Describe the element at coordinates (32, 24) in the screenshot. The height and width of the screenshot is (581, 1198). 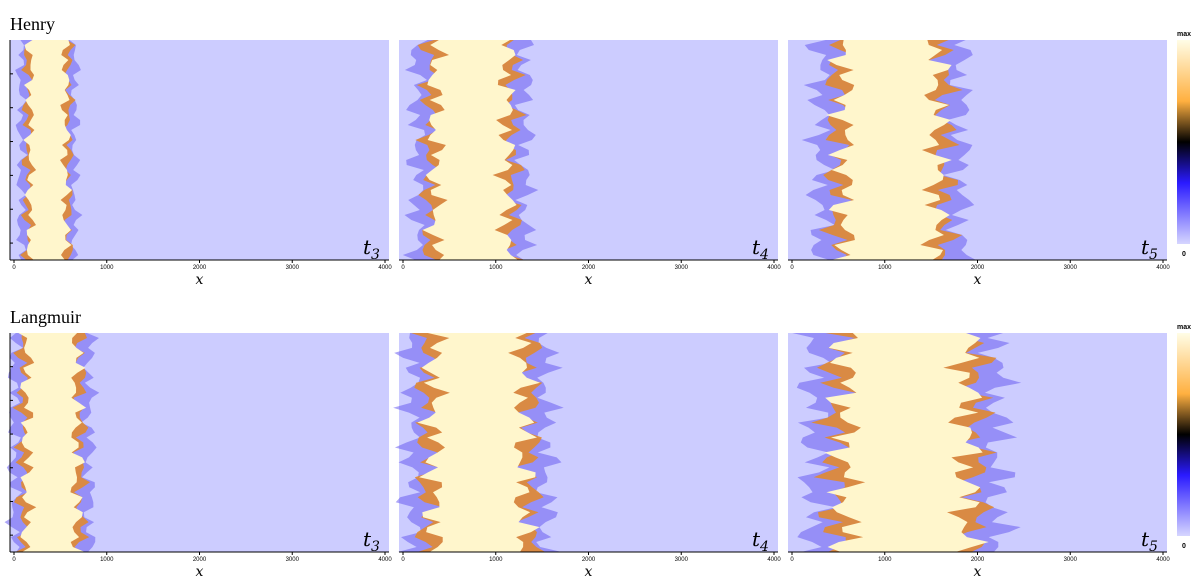
I see `row-title: Henry` at that location.